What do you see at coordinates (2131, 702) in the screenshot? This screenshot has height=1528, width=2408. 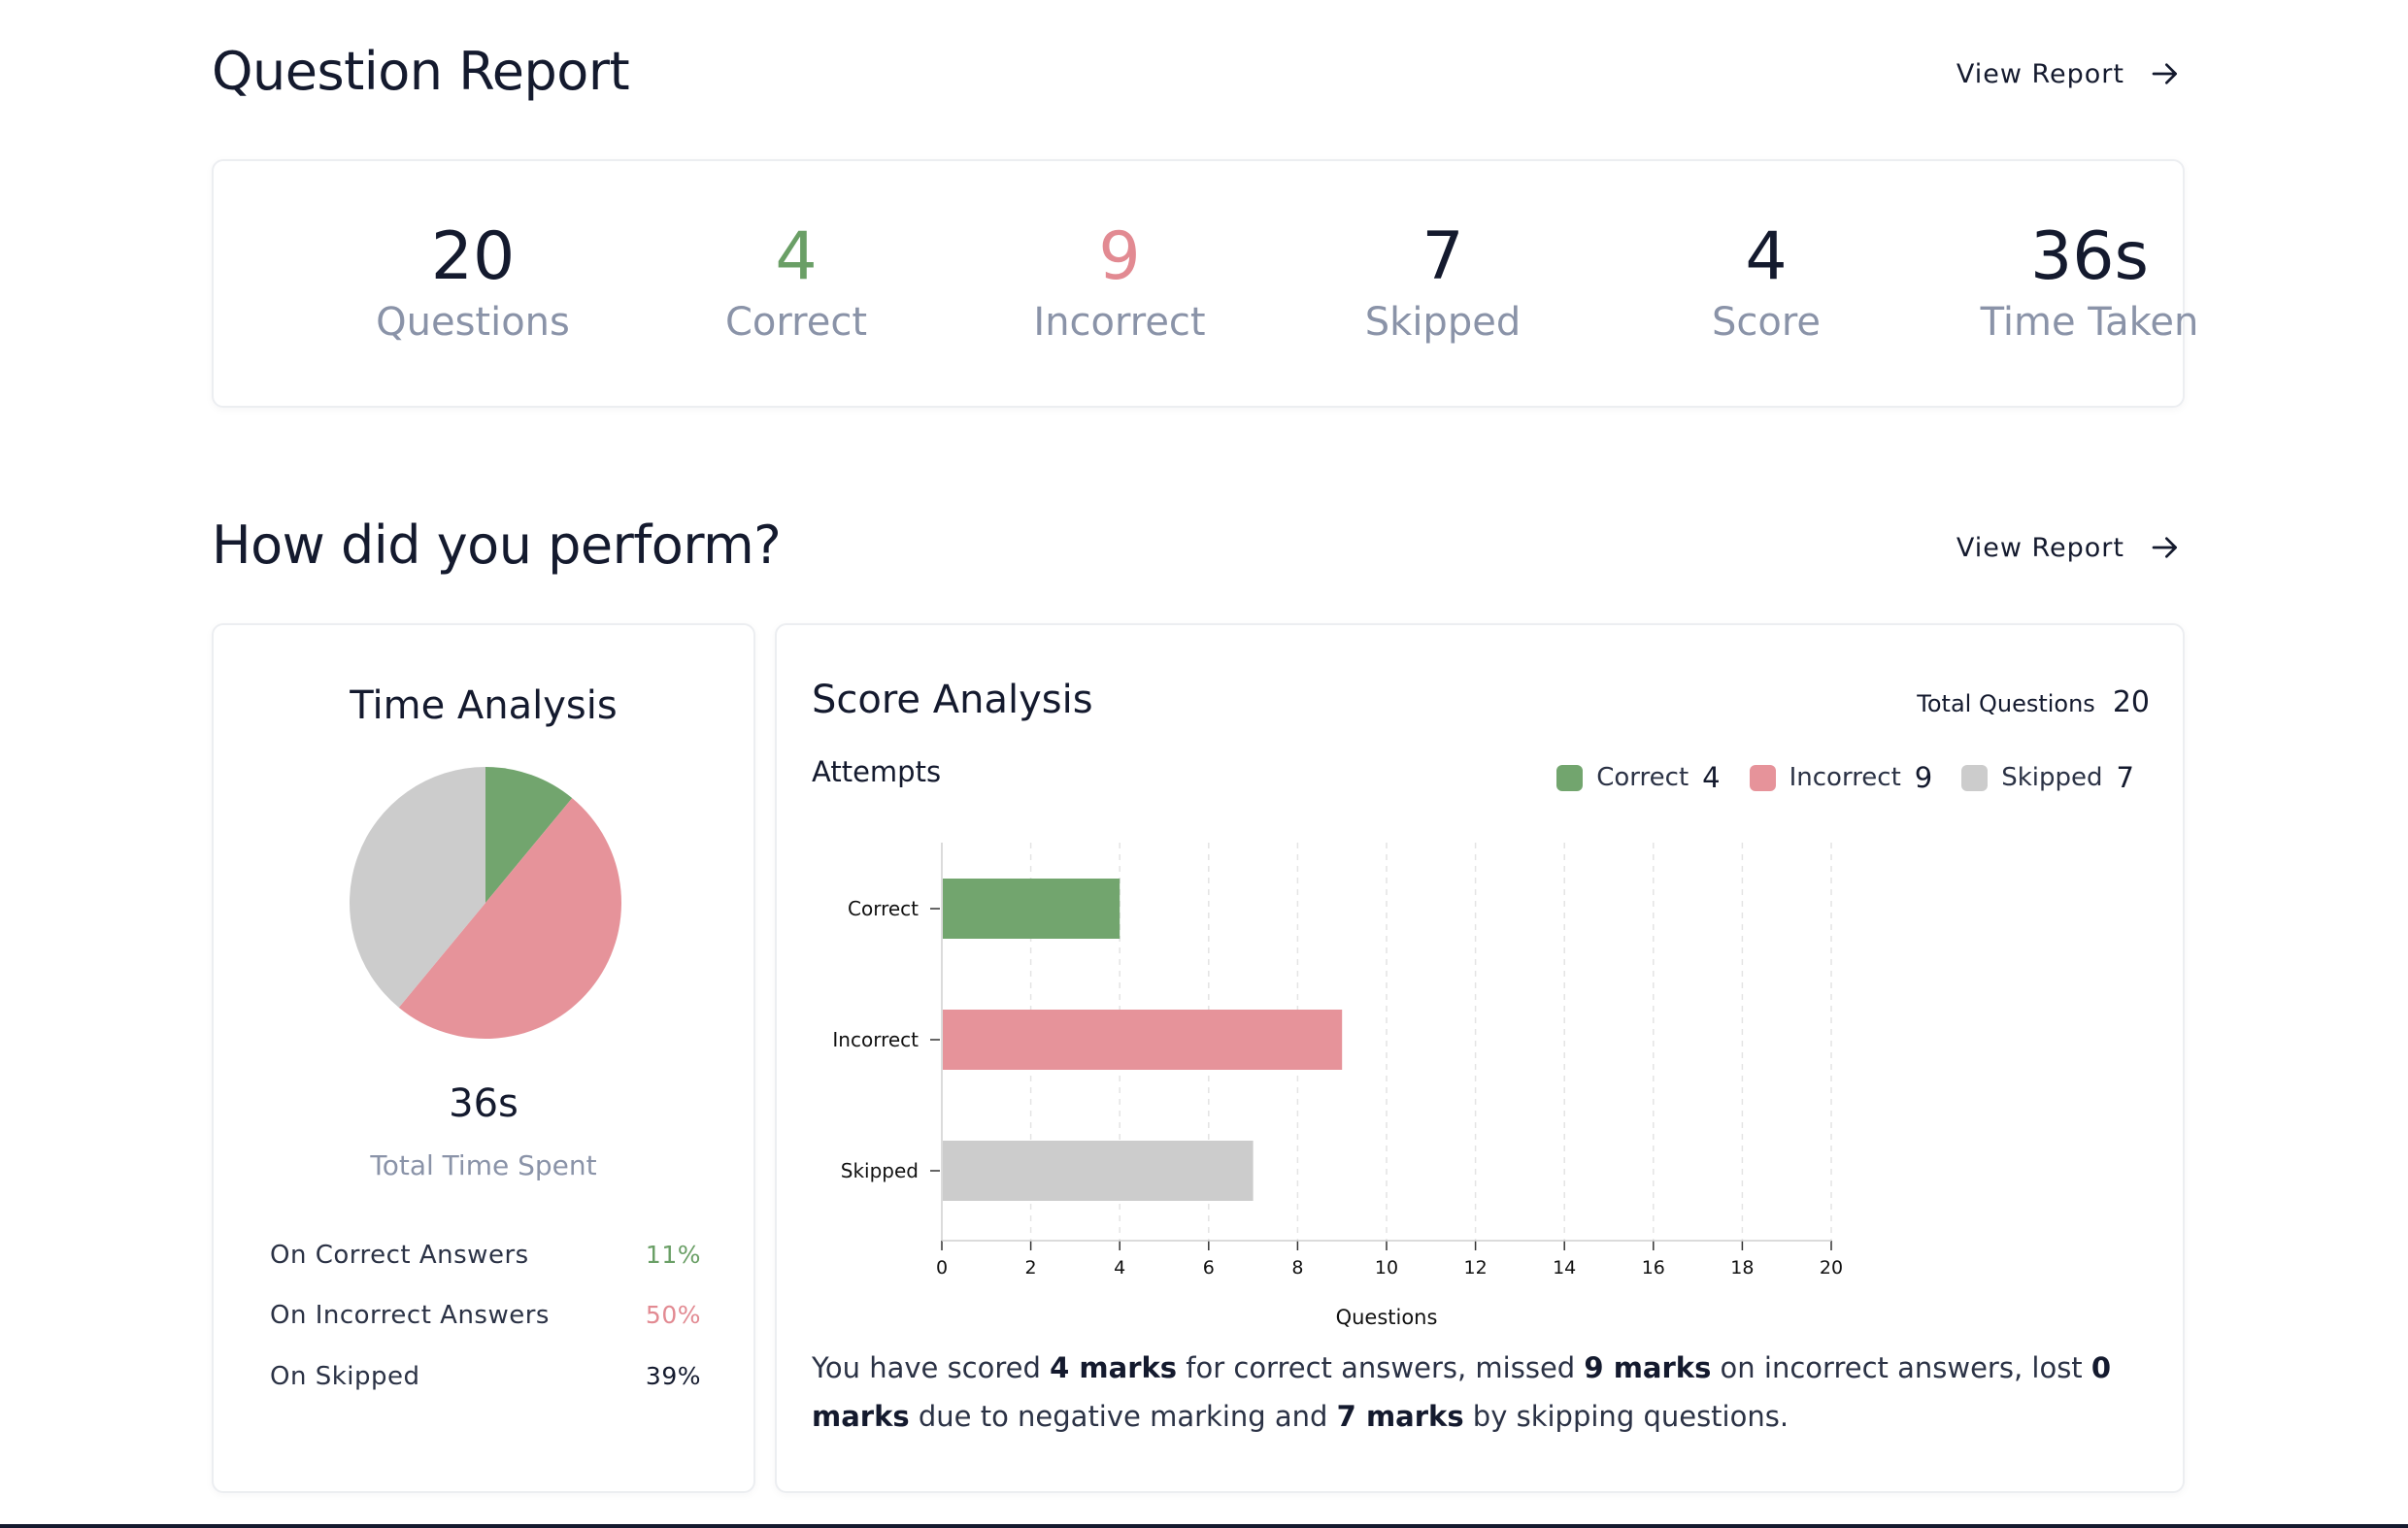 I see `total-questions-value: 20` at bounding box center [2131, 702].